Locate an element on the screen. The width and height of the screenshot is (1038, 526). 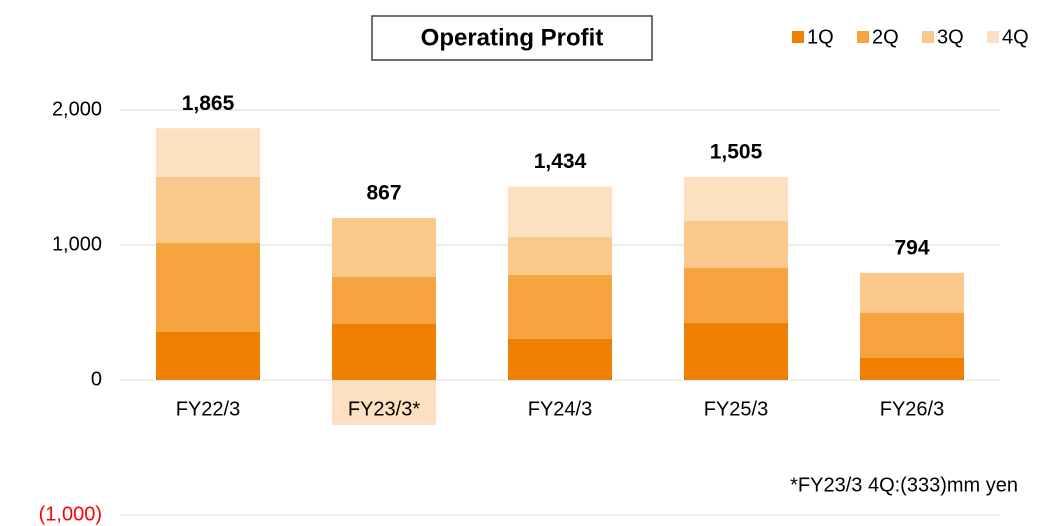
x-tick-label: FY25/3 is located at coordinates (736, 409).